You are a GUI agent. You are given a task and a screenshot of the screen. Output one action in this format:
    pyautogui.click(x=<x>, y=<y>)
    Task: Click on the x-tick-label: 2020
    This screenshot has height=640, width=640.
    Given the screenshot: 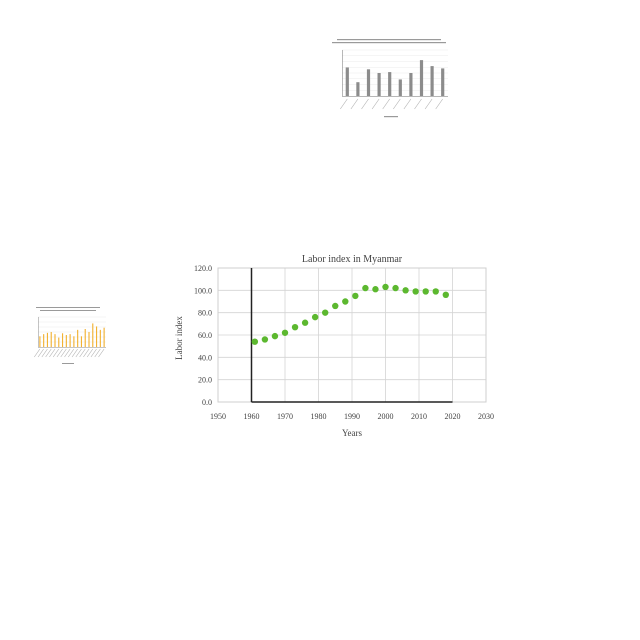 What is the action you would take?
    pyautogui.click(x=453, y=416)
    